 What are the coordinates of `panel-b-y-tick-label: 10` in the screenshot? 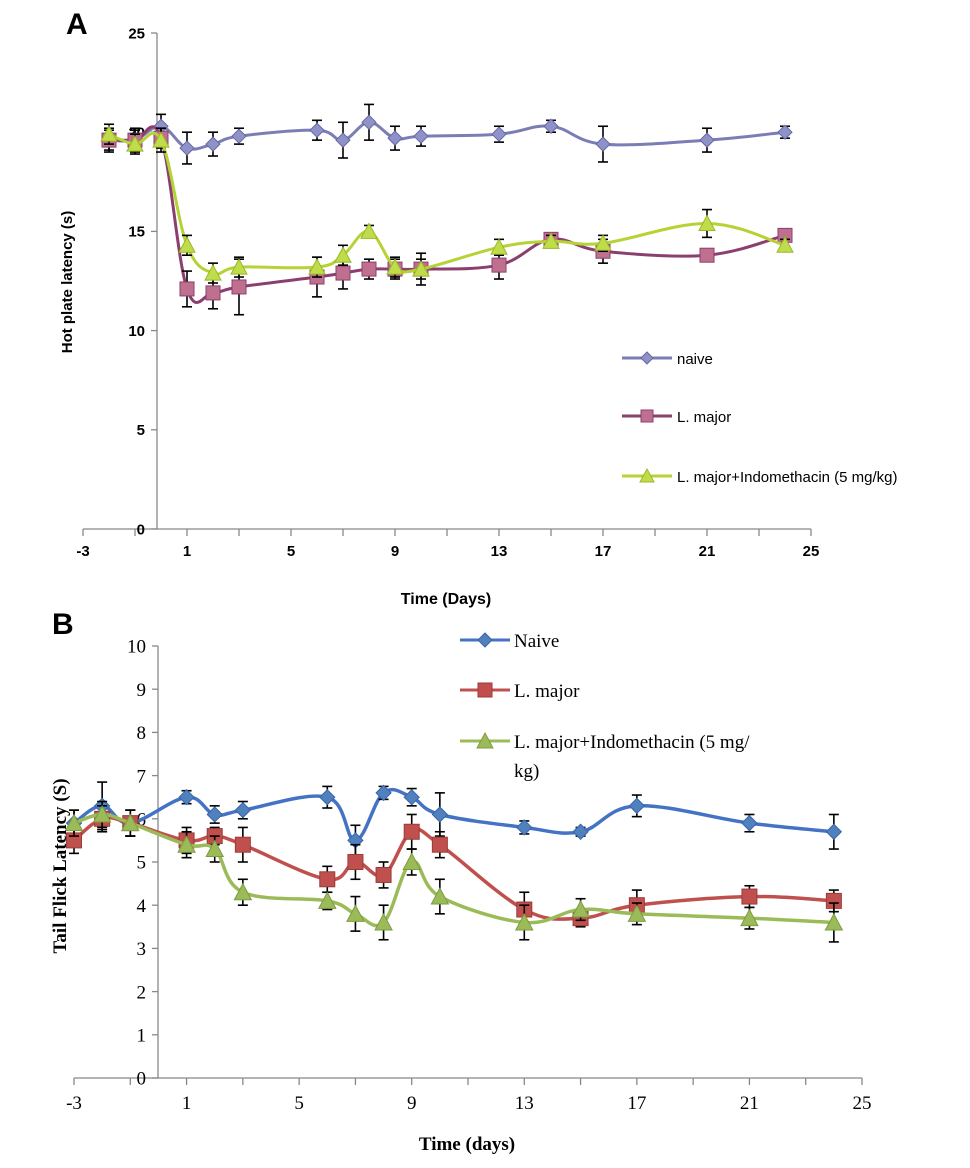 It's located at (136, 647).